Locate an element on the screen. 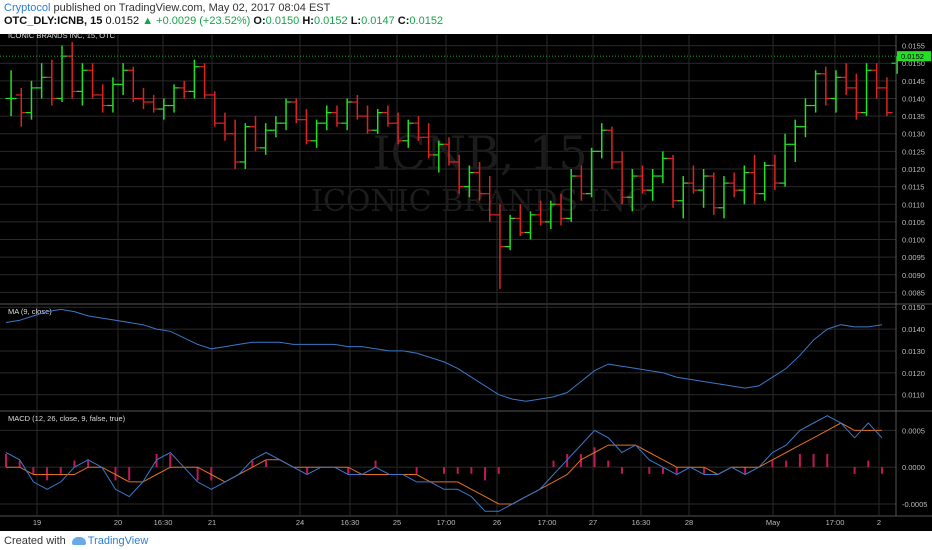  high-label: H: is located at coordinates (308, 21).